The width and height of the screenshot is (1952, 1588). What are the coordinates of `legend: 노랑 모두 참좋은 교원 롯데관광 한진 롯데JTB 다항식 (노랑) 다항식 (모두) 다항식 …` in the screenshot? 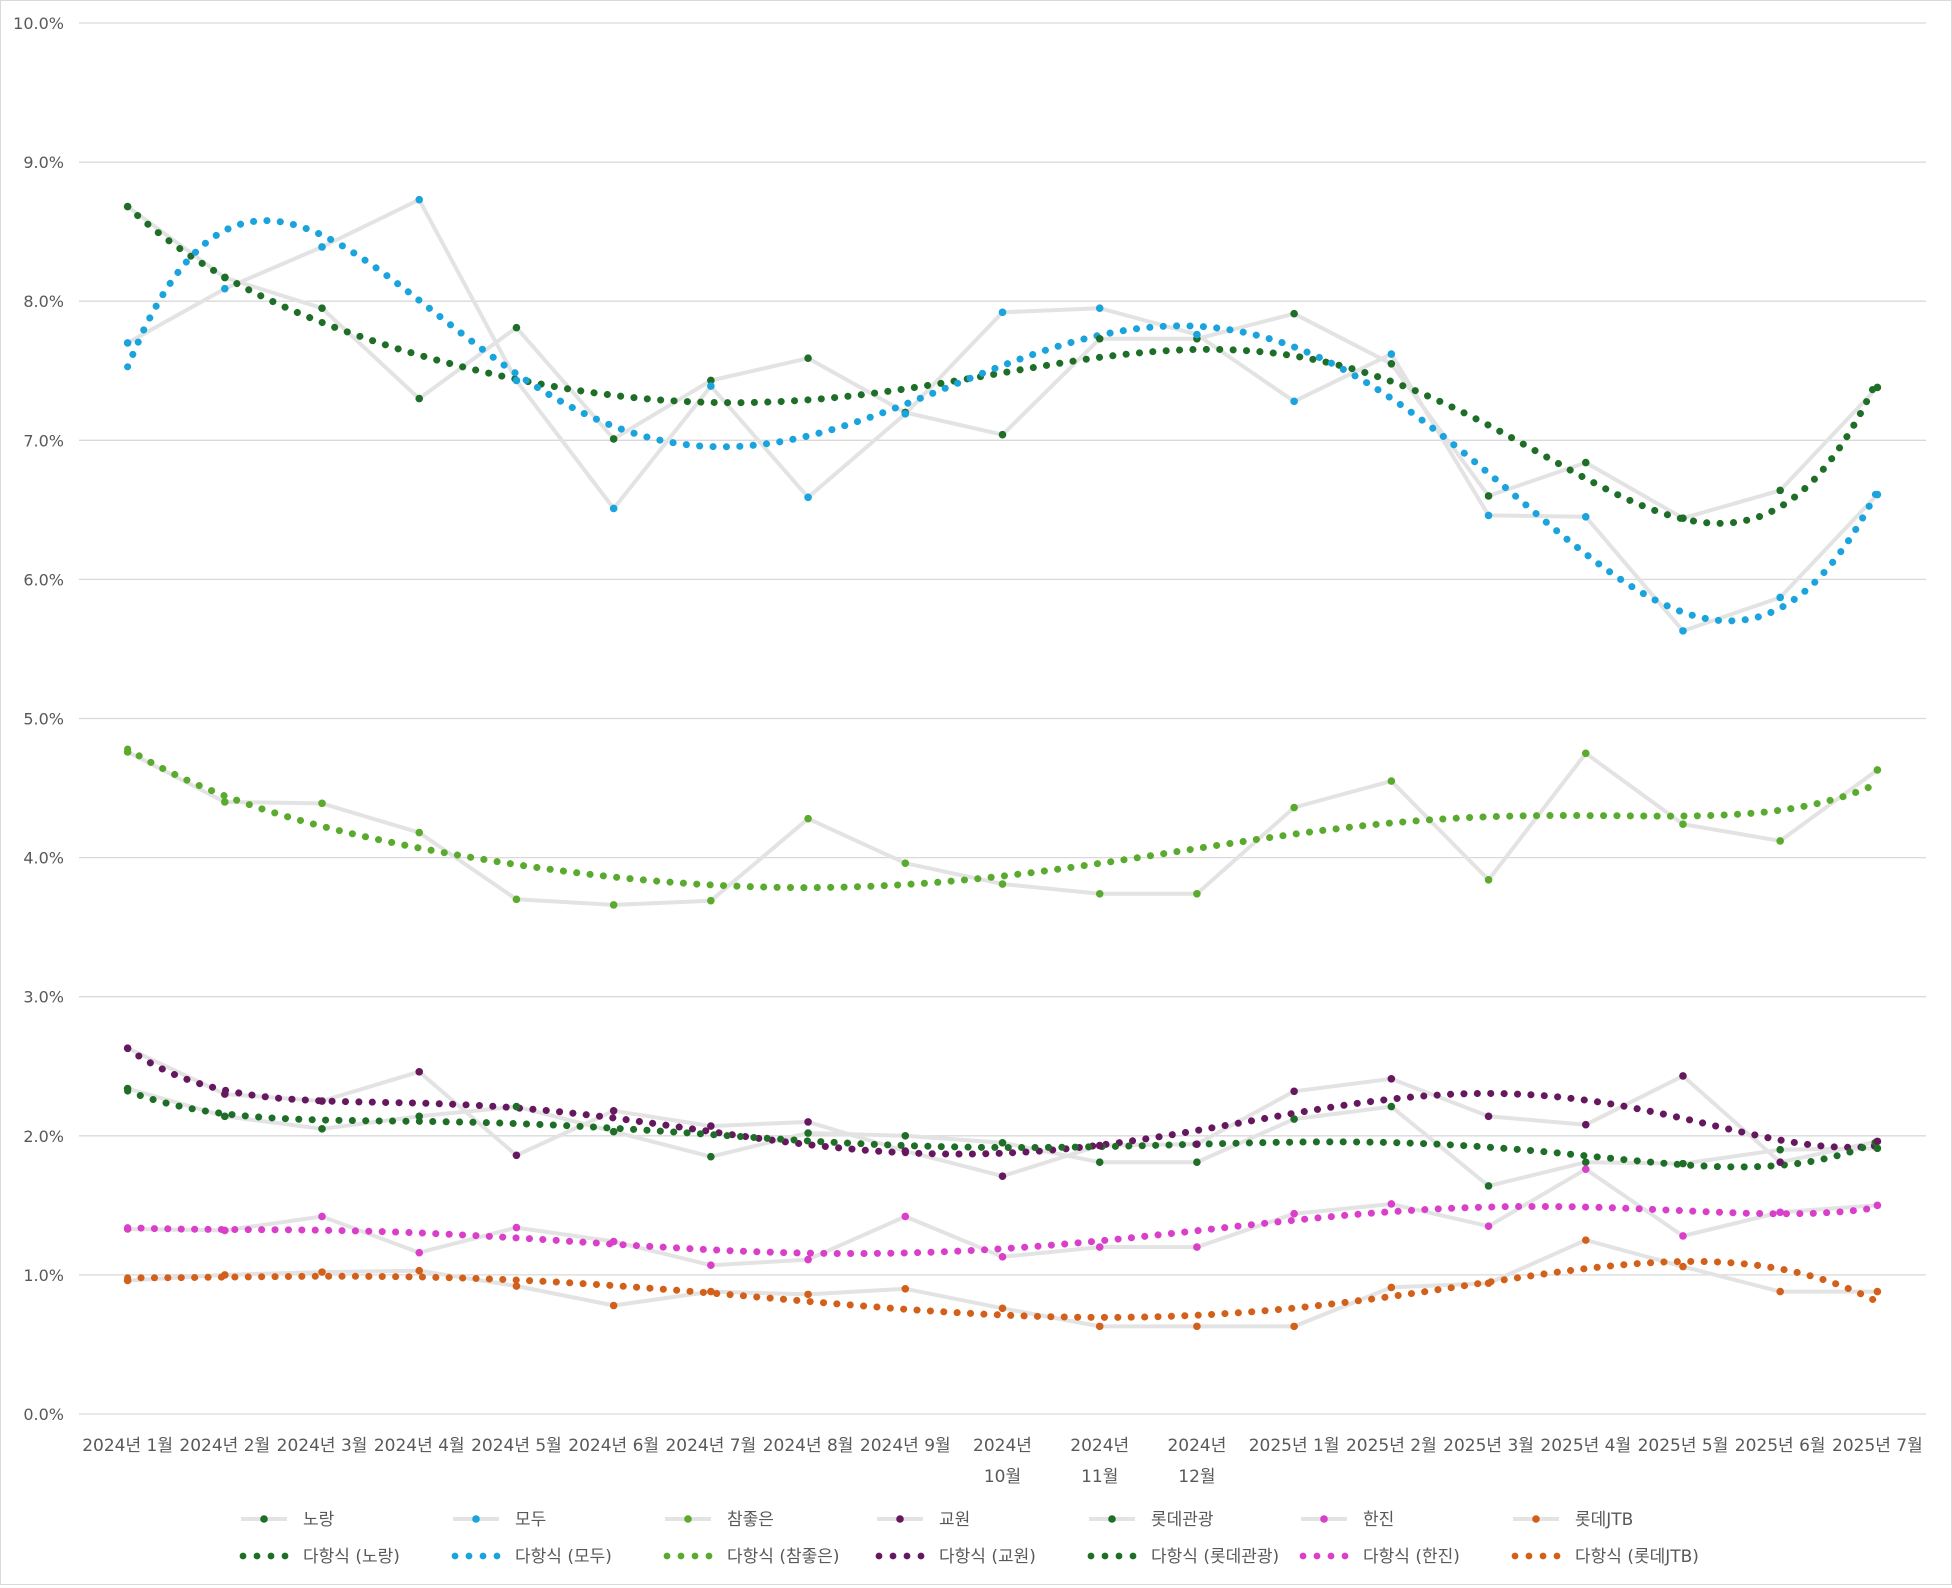 It's located at (969, 1538).